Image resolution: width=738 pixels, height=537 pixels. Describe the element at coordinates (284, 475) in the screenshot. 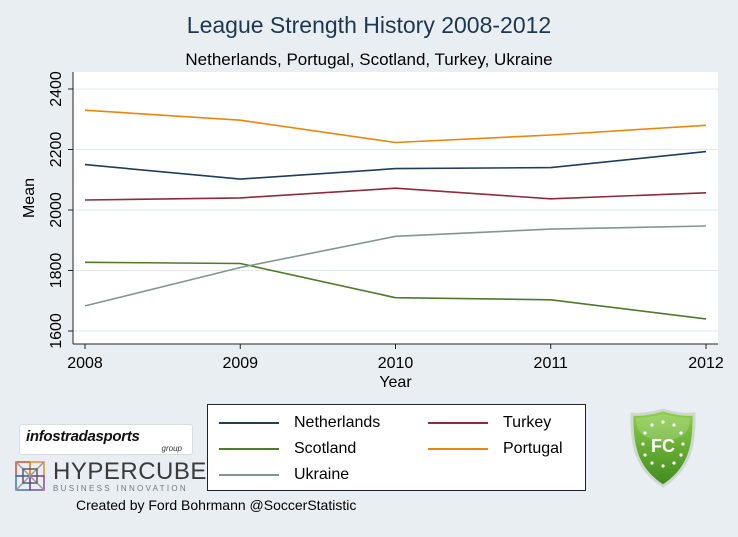

I see `legend-item-ukraine: Ukraine` at that location.